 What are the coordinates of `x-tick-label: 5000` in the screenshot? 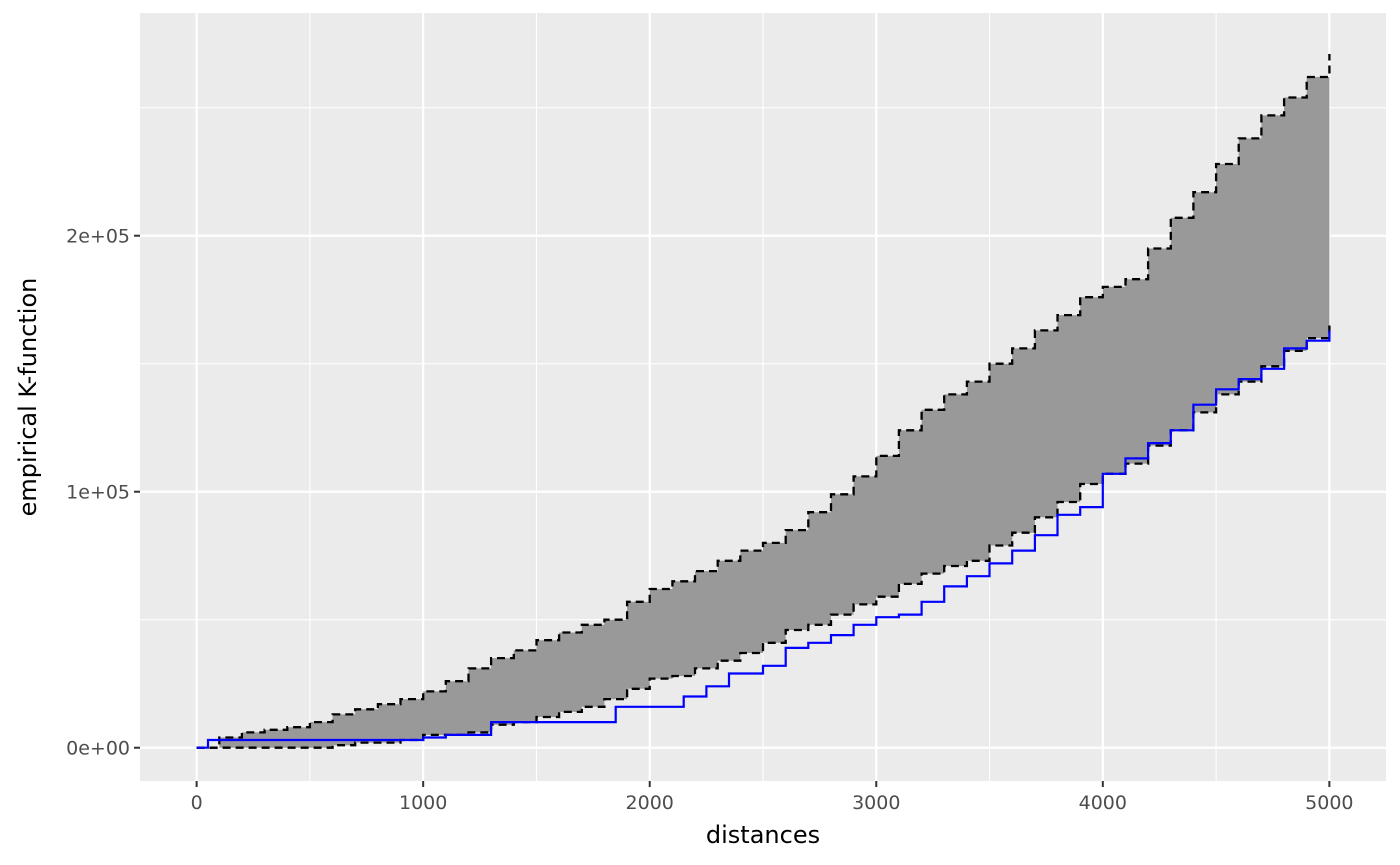 It's located at (1329, 803).